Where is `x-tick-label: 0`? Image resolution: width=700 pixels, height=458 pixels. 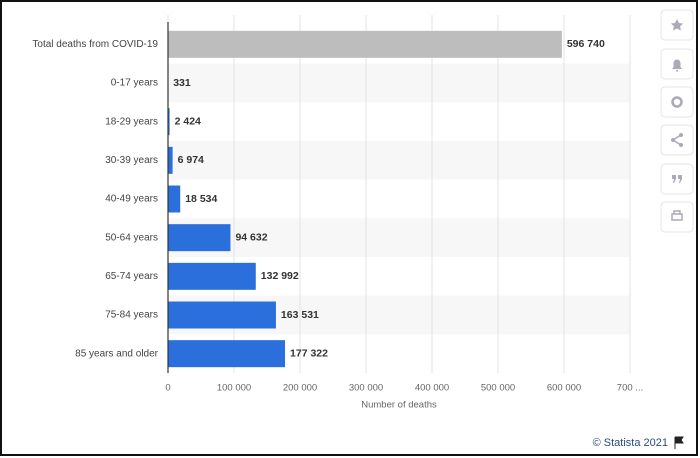
x-tick-label: 0 is located at coordinates (167, 388).